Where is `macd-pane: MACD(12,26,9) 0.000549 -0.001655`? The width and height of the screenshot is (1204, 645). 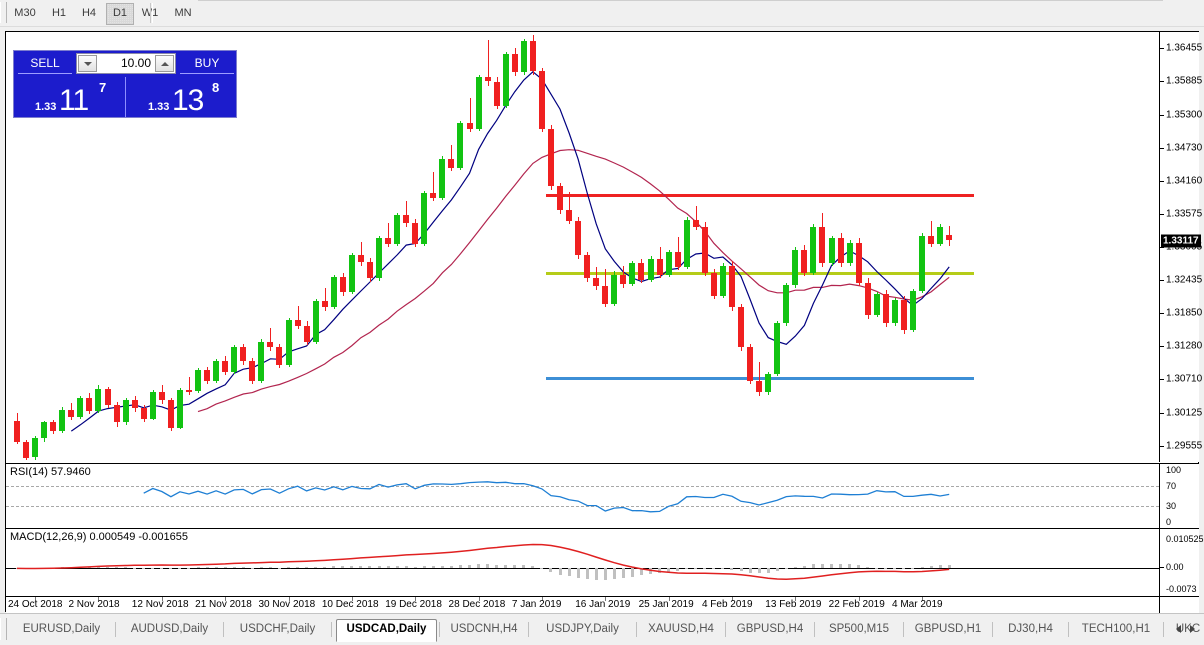 macd-pane: MACD(12,26,9) 0.000549 -0.001655 is located at coordinates (582, 562).